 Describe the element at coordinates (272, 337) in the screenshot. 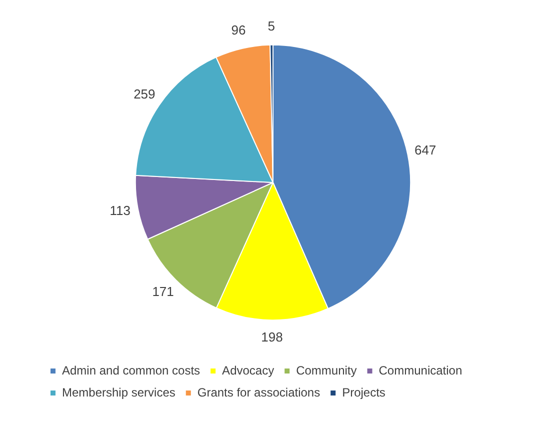

I see `data-label: 198` at that location.